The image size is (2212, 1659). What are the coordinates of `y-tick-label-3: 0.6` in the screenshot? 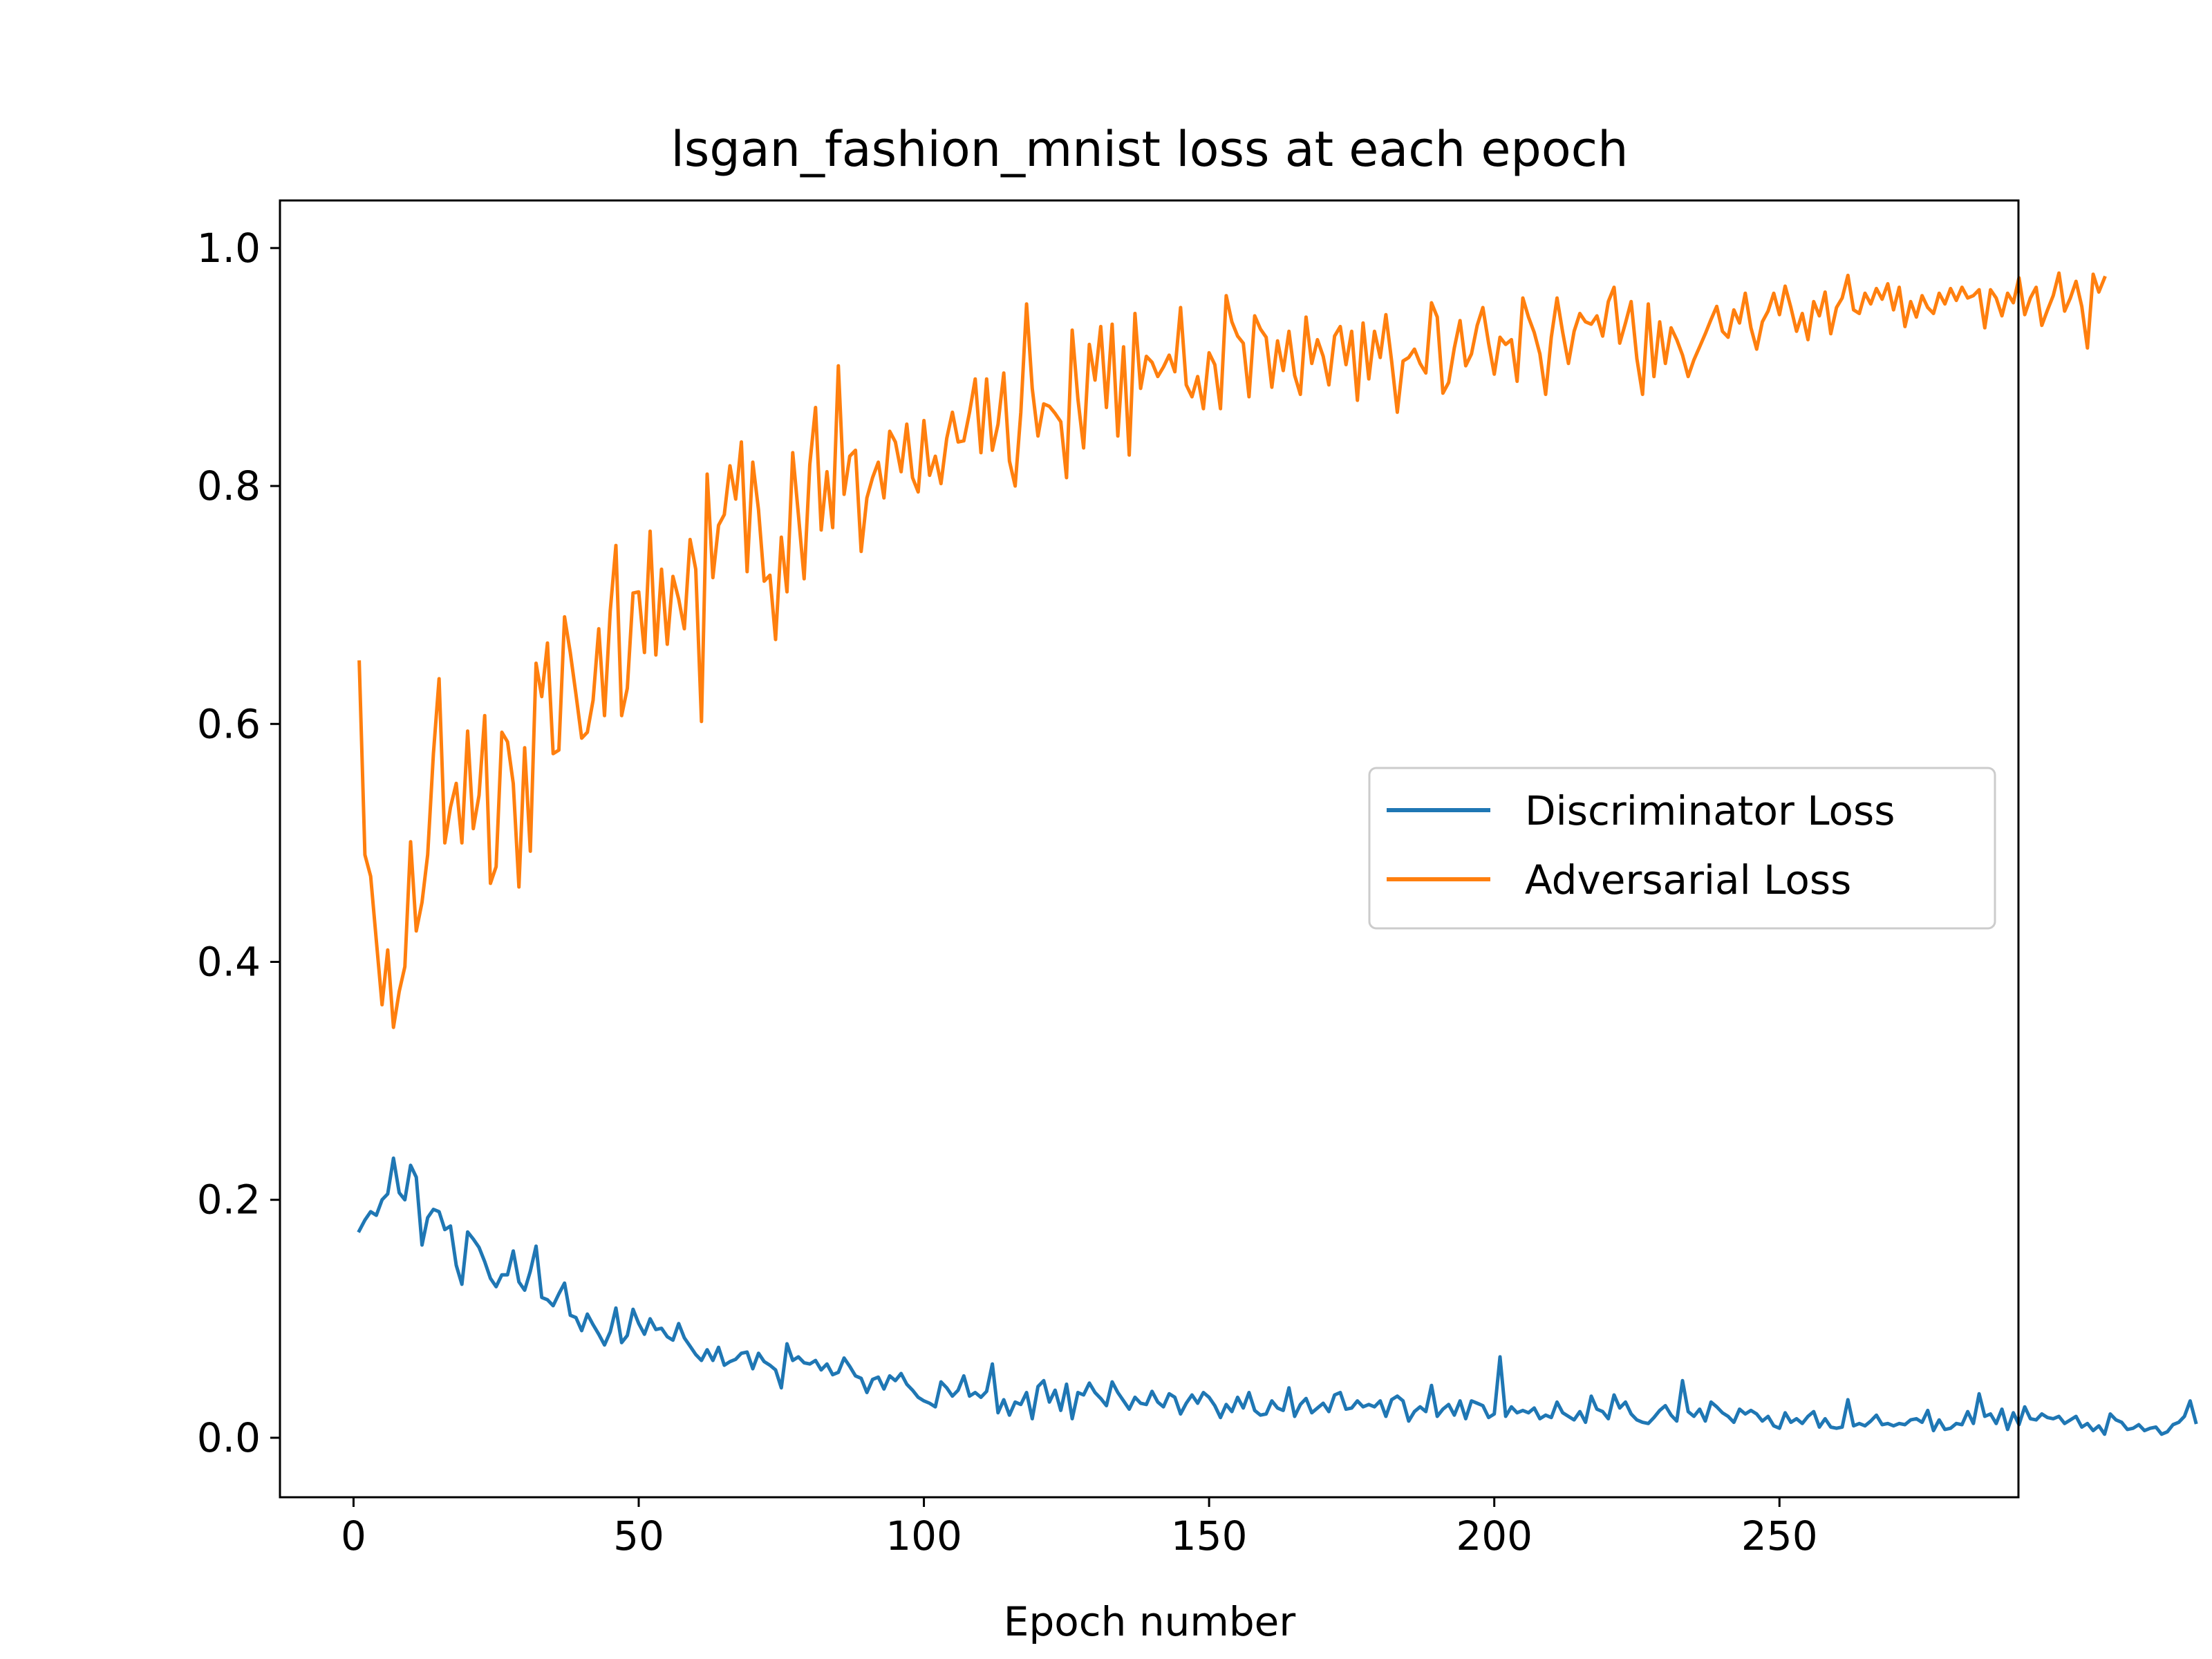 It's located at (229, 723).